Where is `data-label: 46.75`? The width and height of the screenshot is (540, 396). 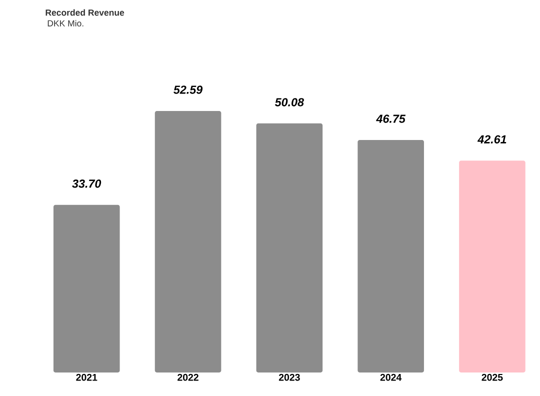
data-label: 46.75 is located at coordinates (391, 118).